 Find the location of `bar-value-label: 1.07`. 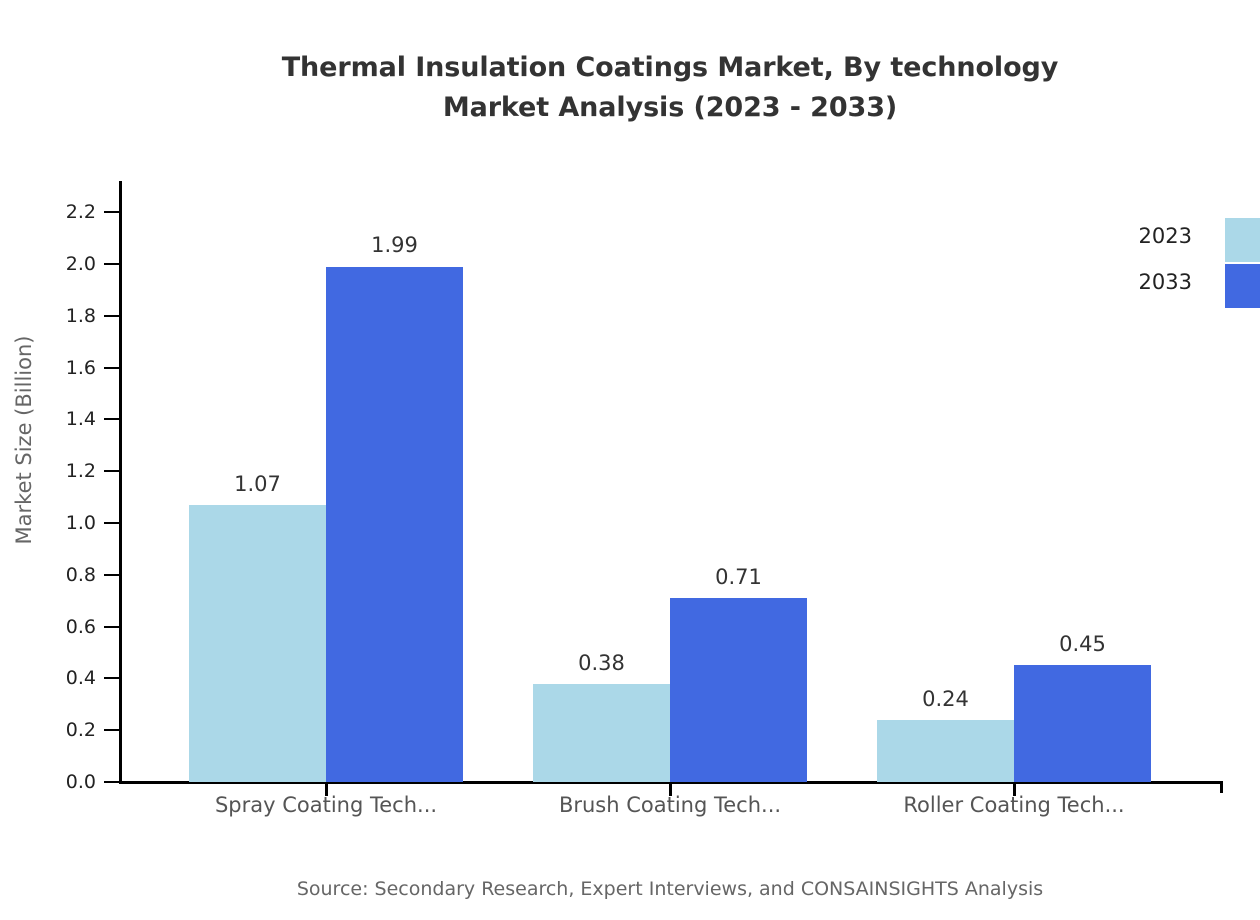

bar-value-label: 1.07 is located at coordinates (257, 483).